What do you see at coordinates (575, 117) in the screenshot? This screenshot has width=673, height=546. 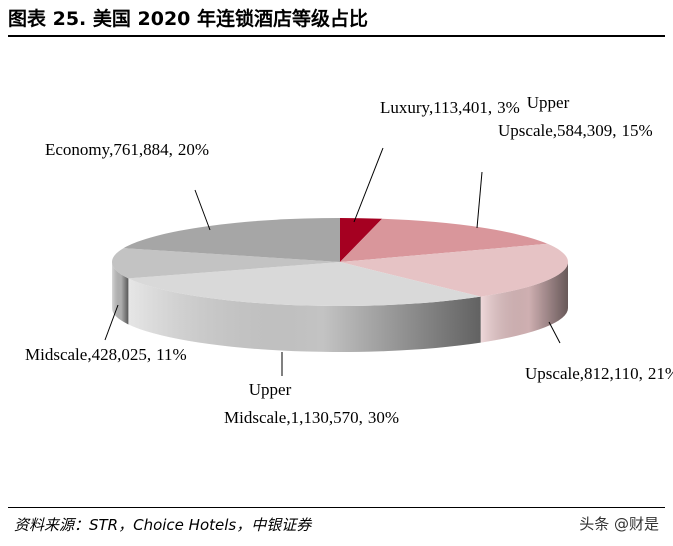 I see `data-label: Upper Upscale,584,309, 15%` at bounding box center [575, 117].